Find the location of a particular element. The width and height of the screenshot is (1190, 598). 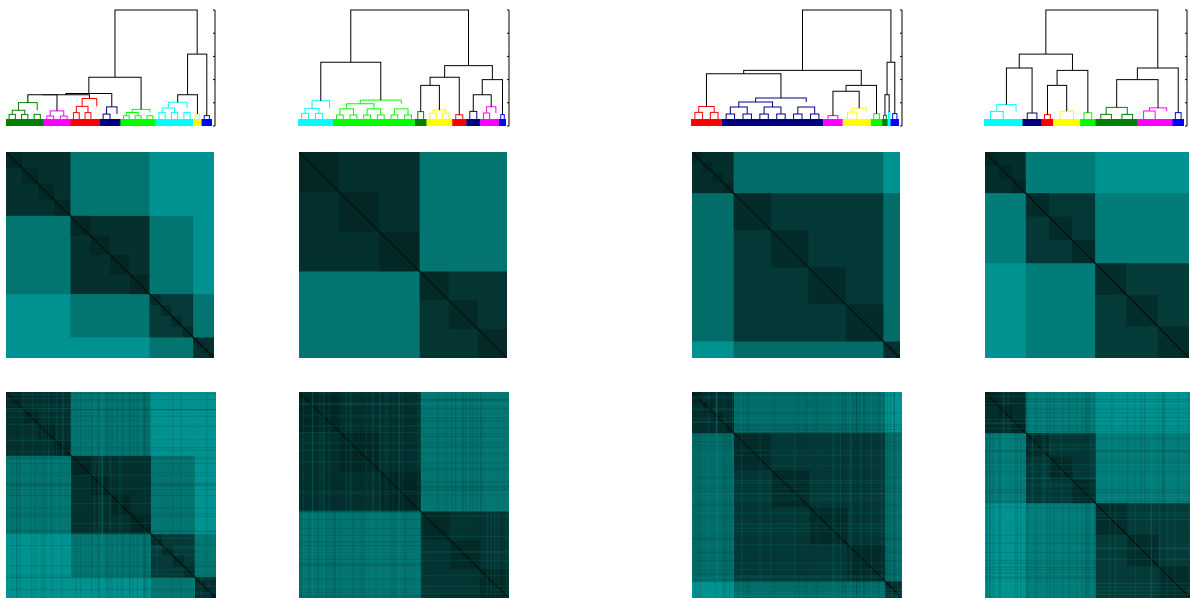

matrix-diagonal is located at coordinates (111, 495).